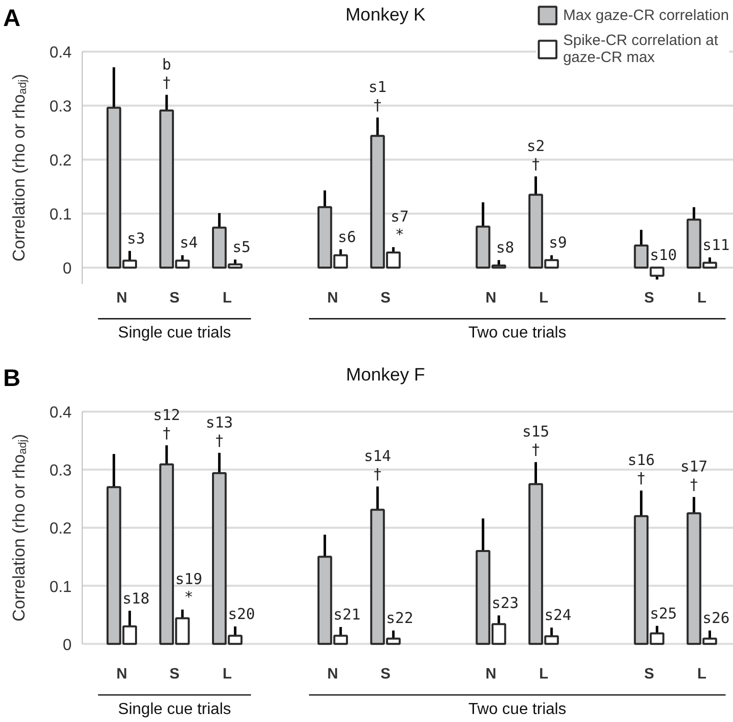  What do you see at coordinates (189, 243) in the screenshot?
I see `data-label: s4` at bounding box center [189, 243].